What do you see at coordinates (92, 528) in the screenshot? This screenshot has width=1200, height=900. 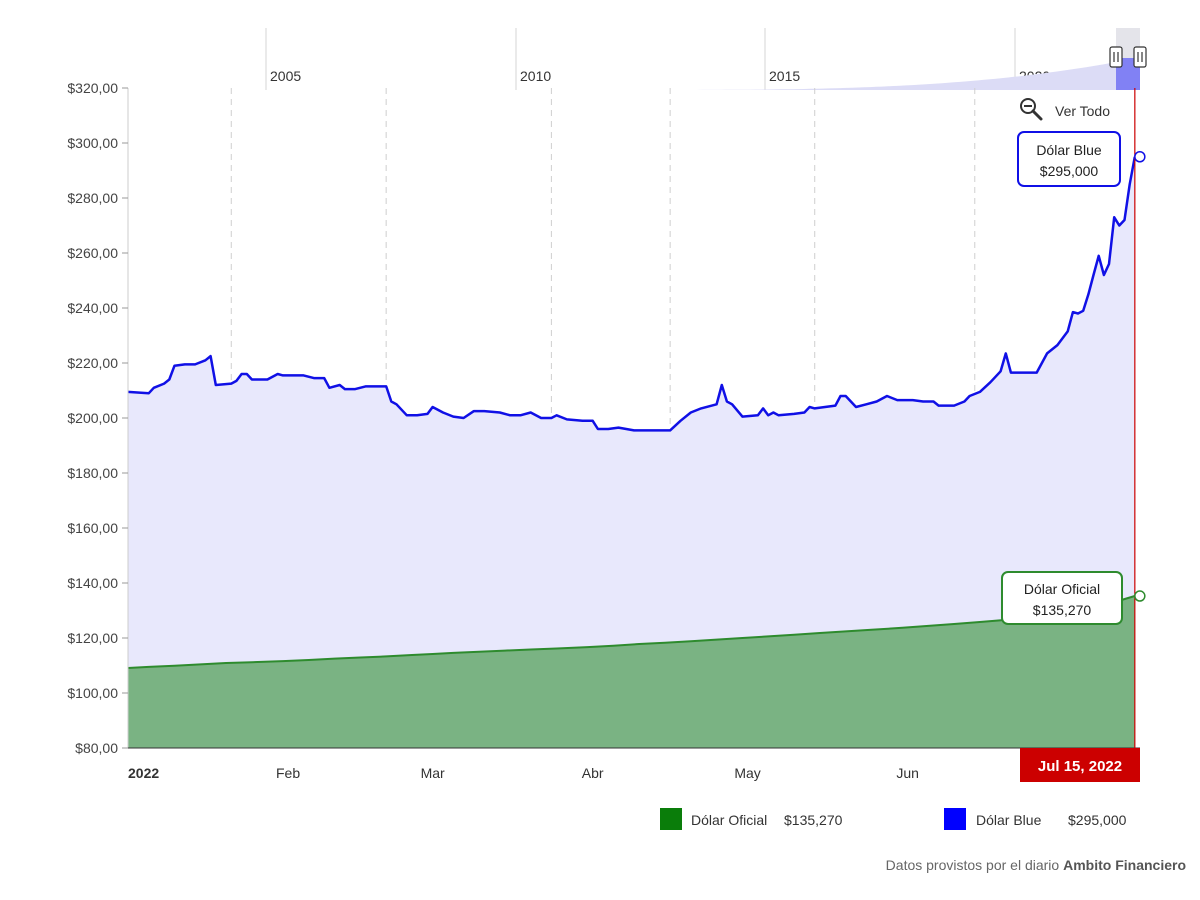 I see `y-tick-label: $160,00` at bounding box center [92, 528].